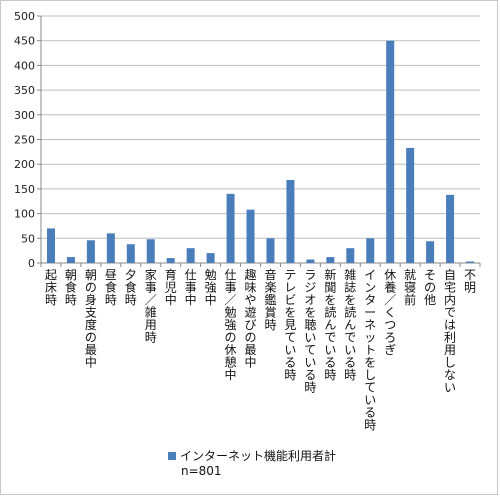 This screenshot has width=500, height=497. Describe the element at coordinates (231, 325) in the screenshot. I see `x-tick-label: 仕事／勉強の休憩中` at that location.